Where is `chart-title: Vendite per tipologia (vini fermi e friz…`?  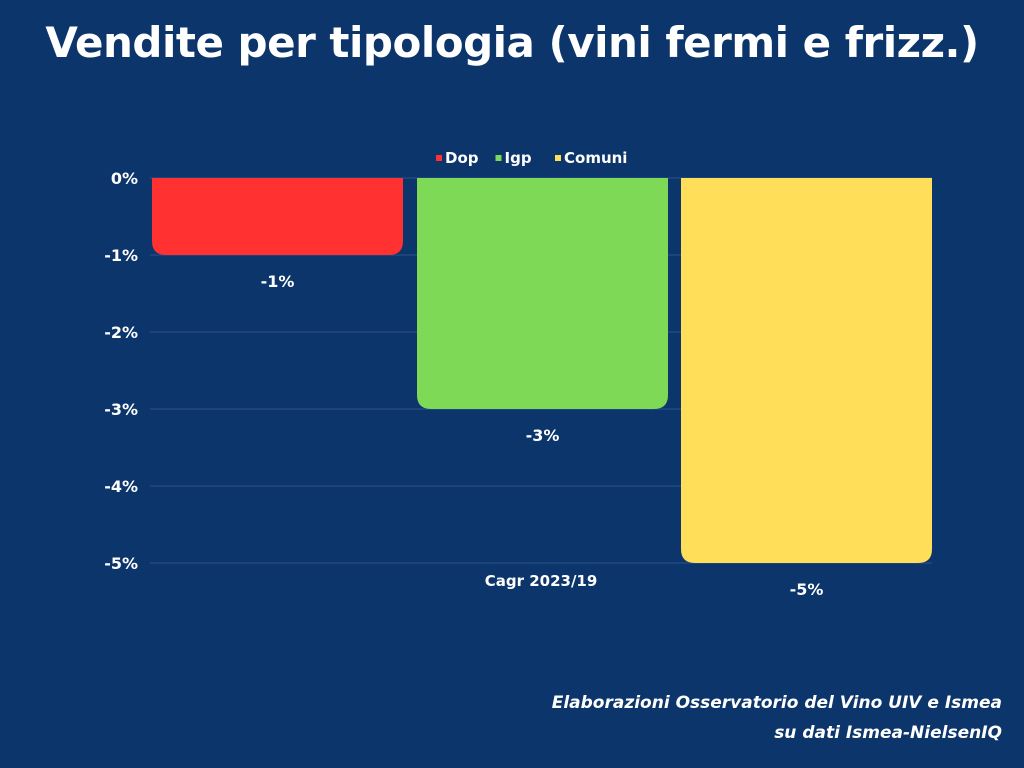 chart-title: Vendite per tipologia (vini fermi e friz… is located at coordinates (512, 42).